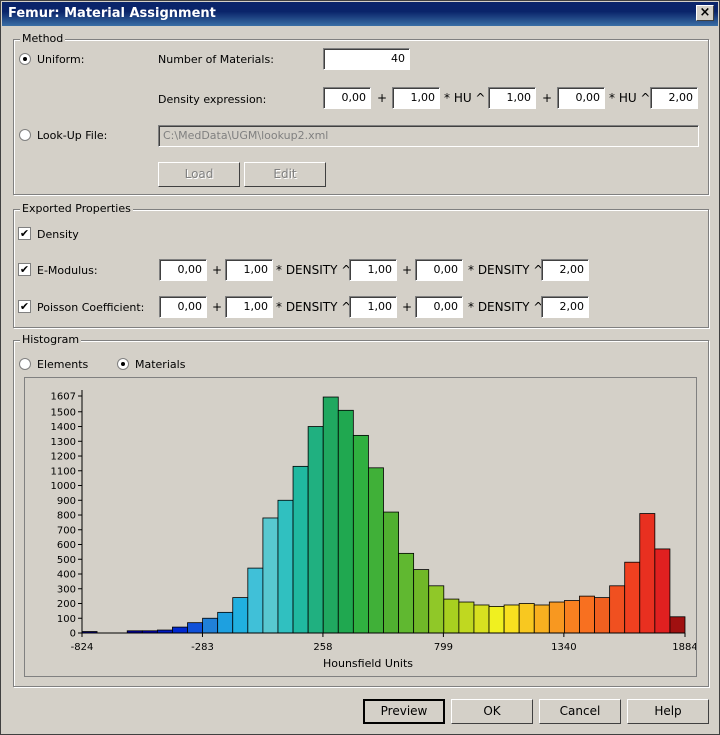  Describe the element at coordinates (404, 711) in the screenshot. I see `preview-button: Preview` at that location.